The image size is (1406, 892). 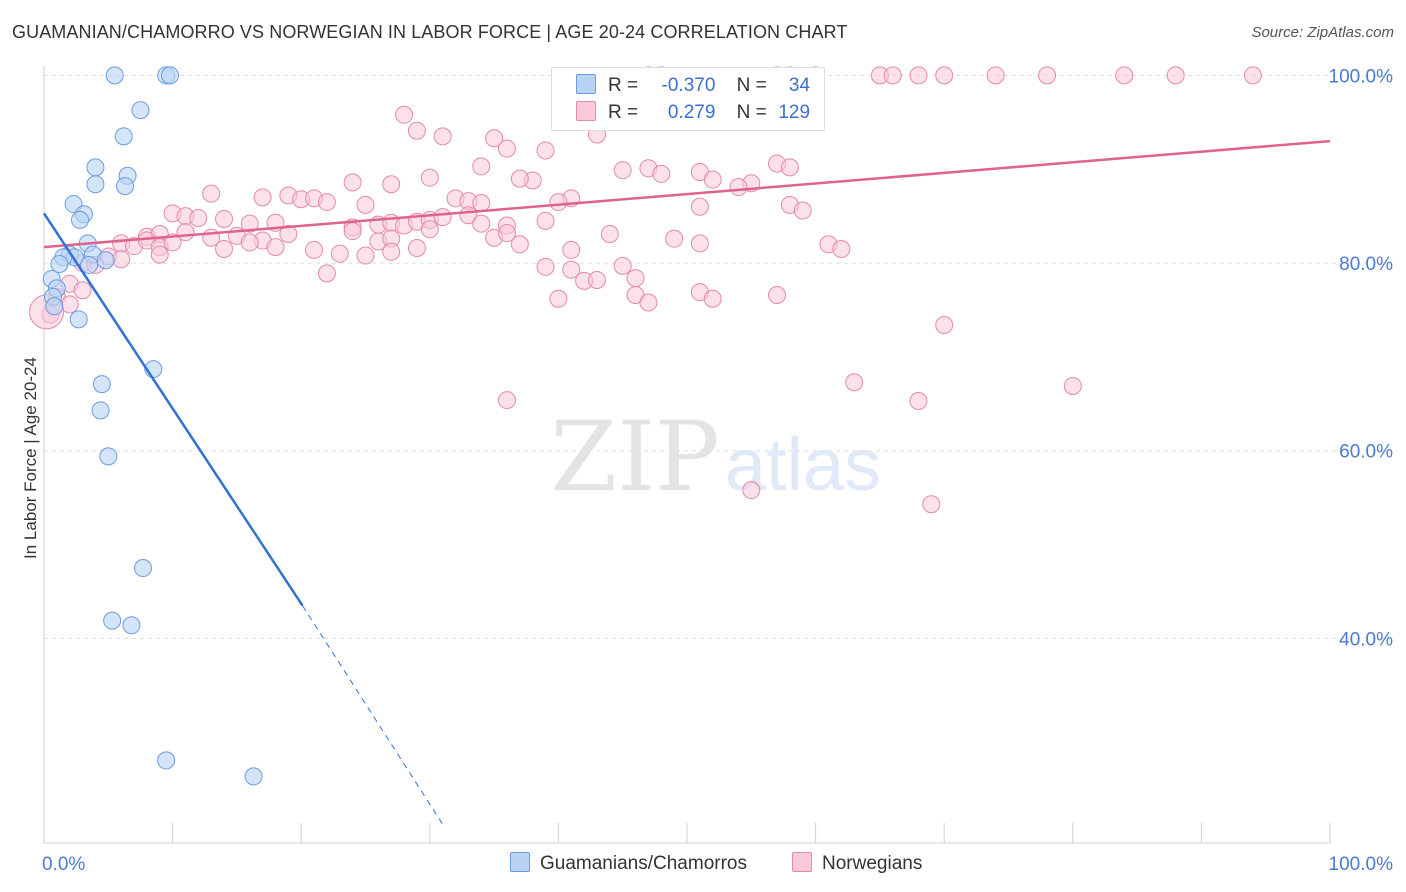 I want to click on legend-row-guamanian: R = -0.370 N = 34, so click(x=693, y=88).